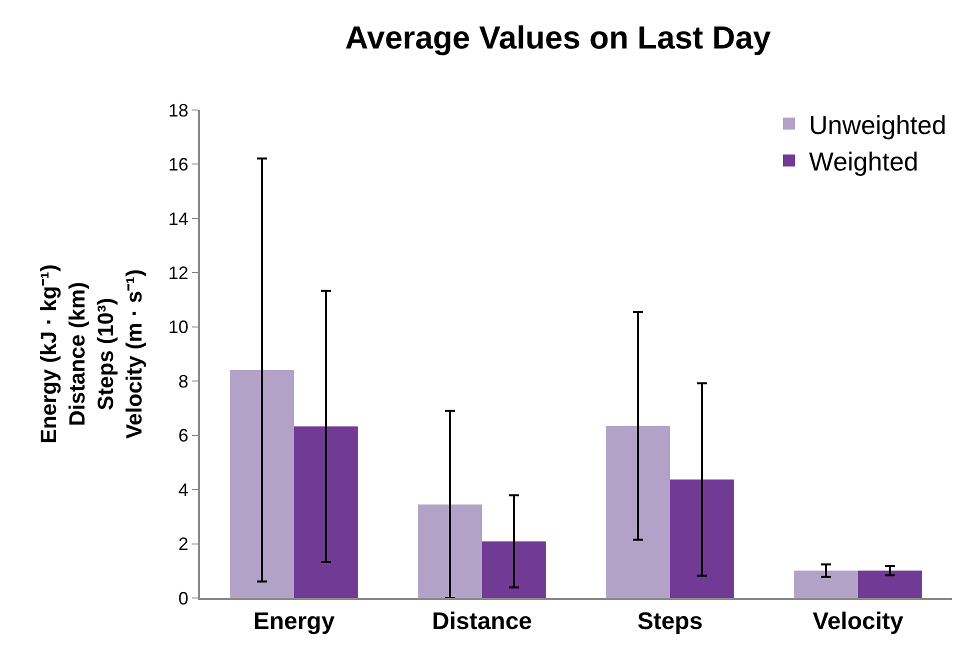  Describe the element at coordinates (178, 110) in the screenshot. I see `y-tick-label: 18` at that location.